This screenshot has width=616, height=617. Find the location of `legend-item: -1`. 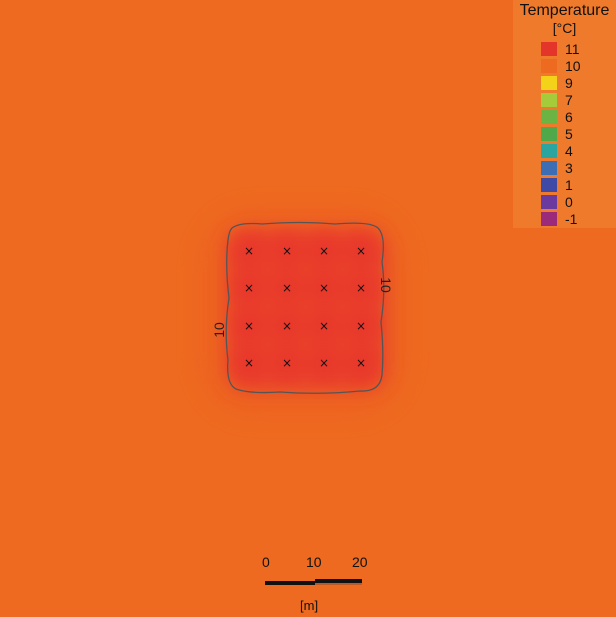

legend-item: -1 is located at coordinates (578, 219).